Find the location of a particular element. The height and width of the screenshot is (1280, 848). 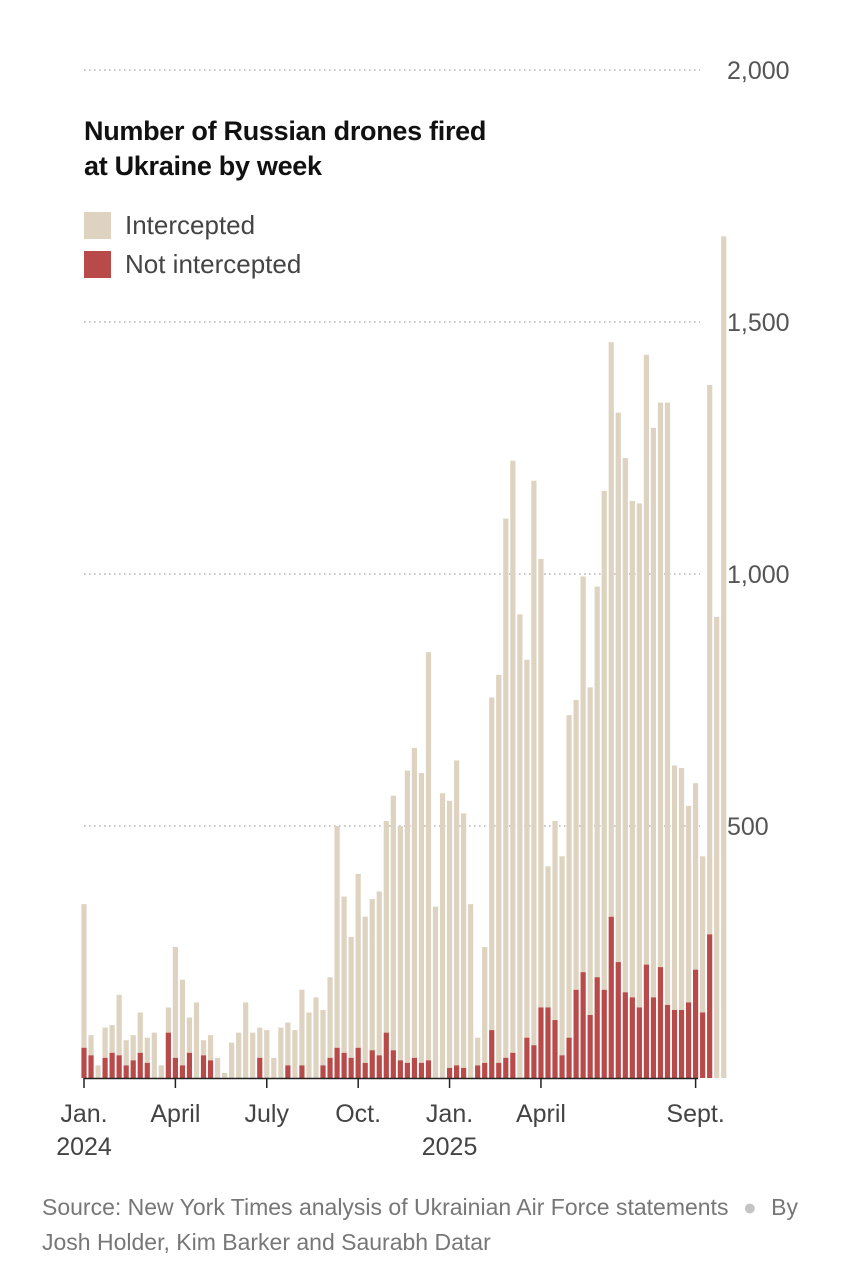

x-tick-label: April is located at coordinates (541, 1114).